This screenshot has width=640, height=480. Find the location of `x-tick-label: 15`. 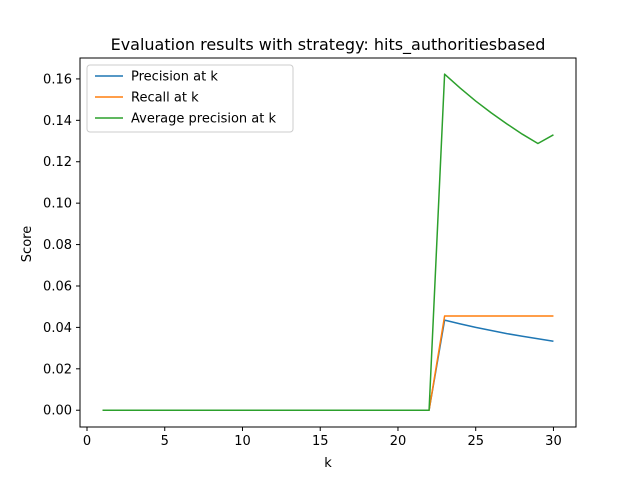

x-tick-label: 15 is located at coordinates (320, 441).